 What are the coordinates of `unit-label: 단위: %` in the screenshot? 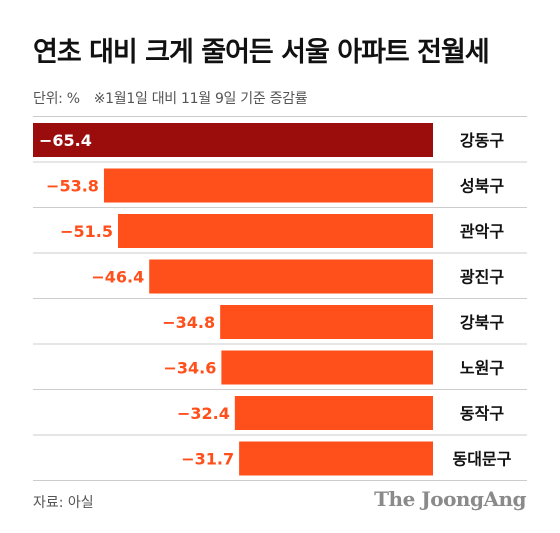 It's located at (56, 99).